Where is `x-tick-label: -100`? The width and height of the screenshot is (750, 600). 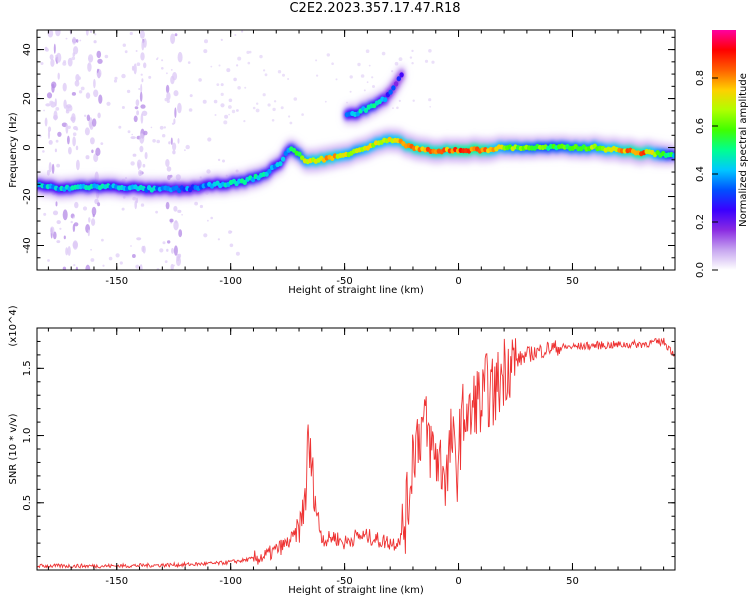 x-tick-label: -100 is located at coordinates (230, 281).